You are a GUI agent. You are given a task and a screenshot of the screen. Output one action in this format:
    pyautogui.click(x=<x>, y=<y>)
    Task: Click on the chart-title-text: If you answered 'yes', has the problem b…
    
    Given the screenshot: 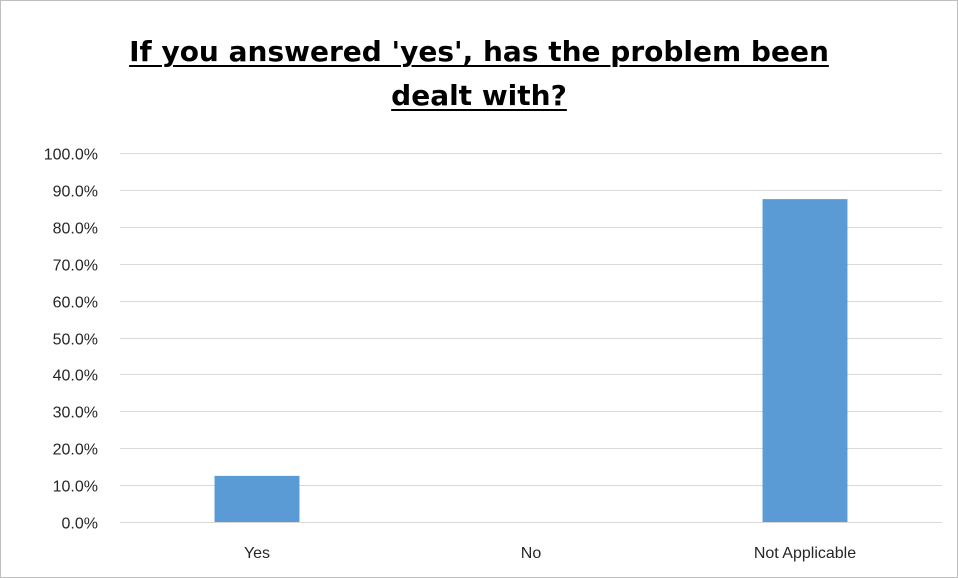 What is the action you would take?
    pyautogui.click(x=479, y=73)
    